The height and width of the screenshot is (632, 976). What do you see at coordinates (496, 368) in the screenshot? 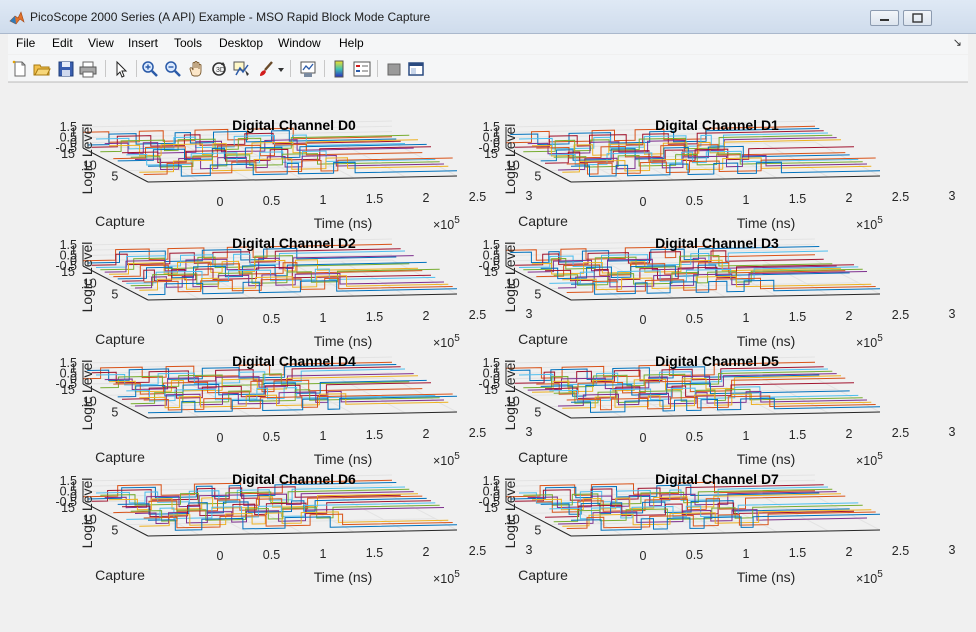
I see `z-tick-label: 1` at bounding box center [496, 368].